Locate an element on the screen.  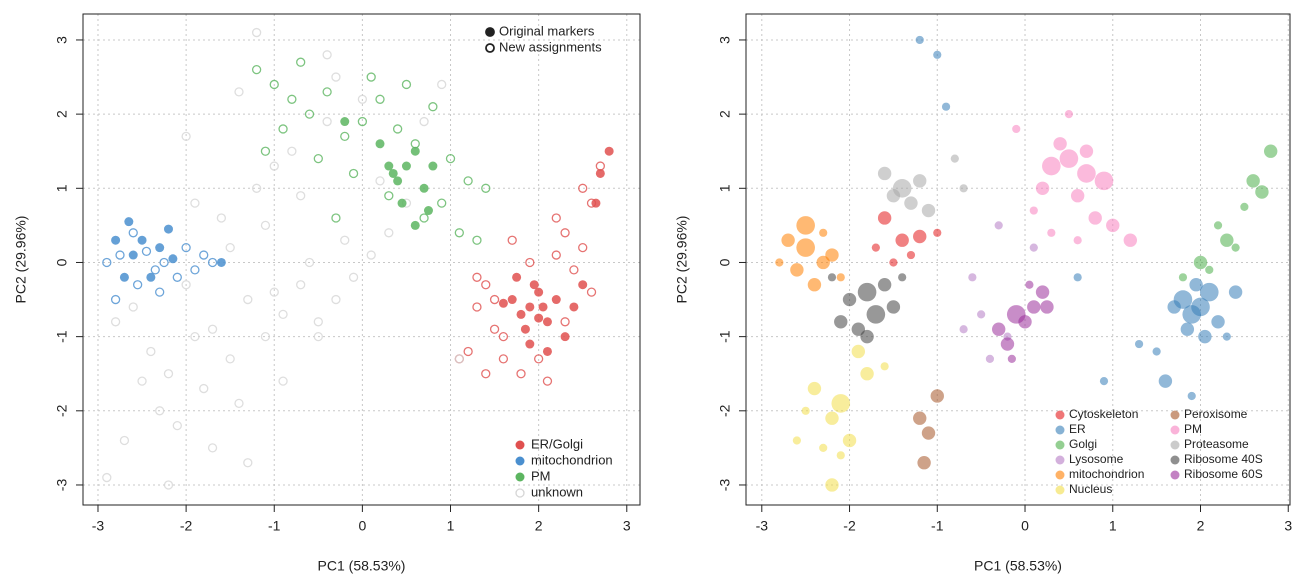
x-tick-label: -2 is located at coordinates (849, 526).